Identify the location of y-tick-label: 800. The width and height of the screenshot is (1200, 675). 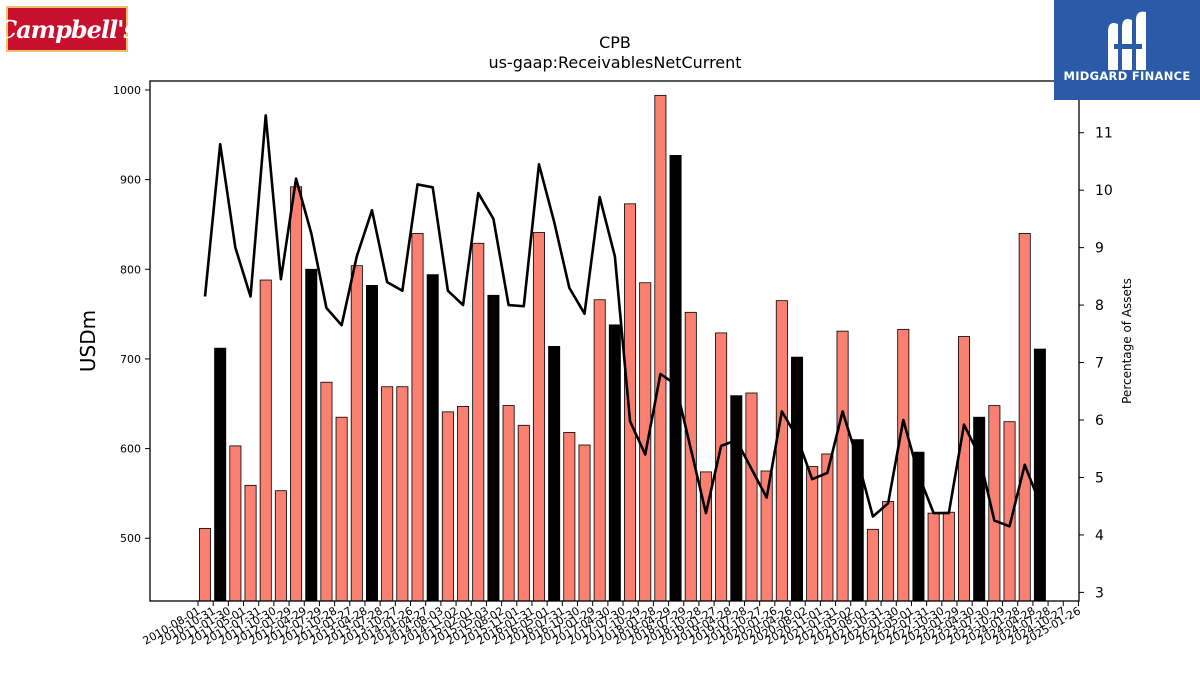
(130, 269).